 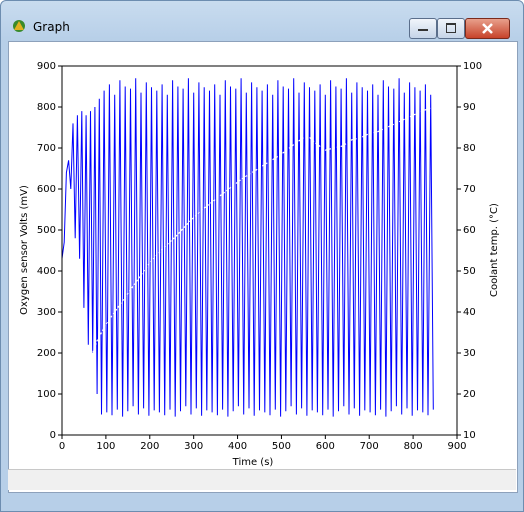 I want to click on x-tick-label: 200, so click(x=149, y=446).